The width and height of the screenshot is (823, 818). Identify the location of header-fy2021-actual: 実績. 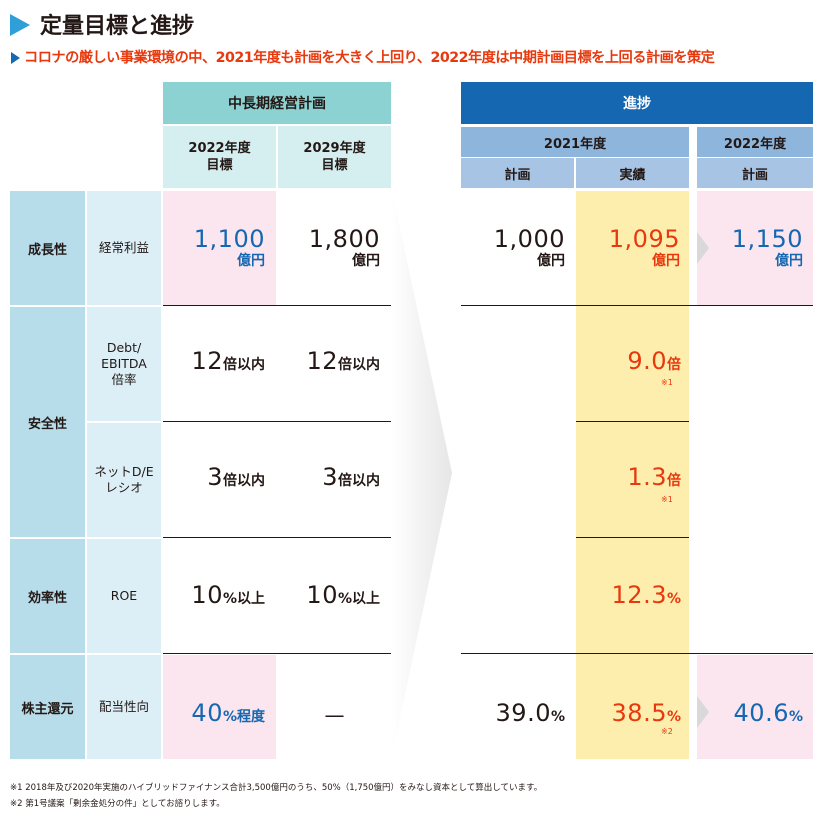
(632, 173).